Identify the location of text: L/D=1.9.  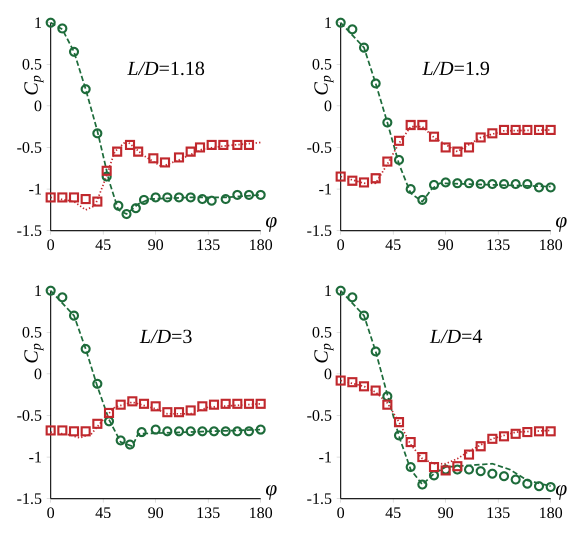
(456, 69).